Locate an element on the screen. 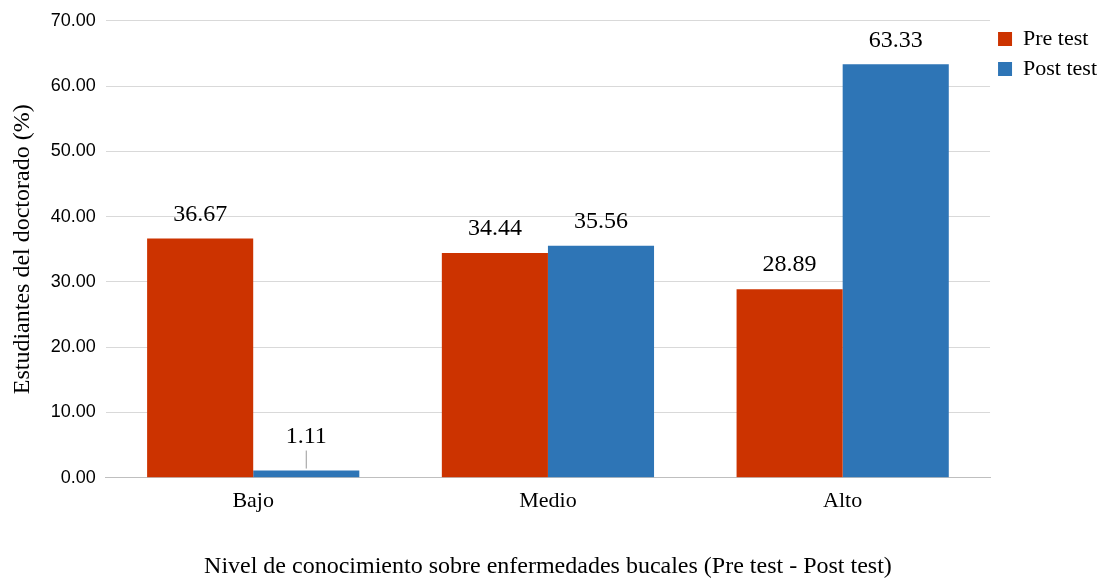  y-tick-label: 50.00 is located at coordinates (73, 150).